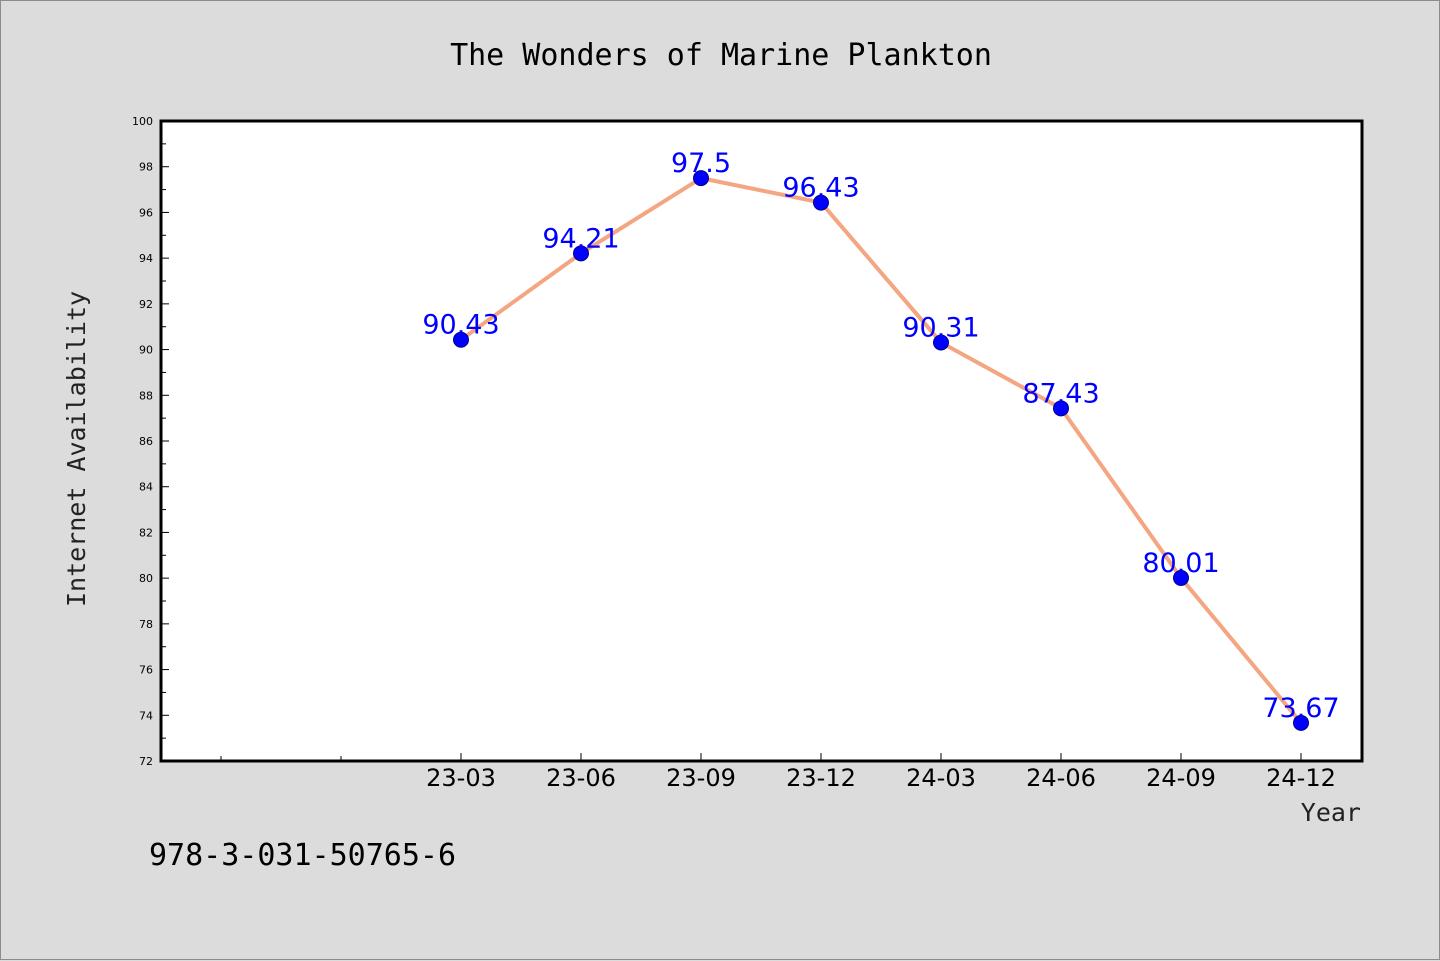  I want to click on data-label: 90.43, so click(460, 325).